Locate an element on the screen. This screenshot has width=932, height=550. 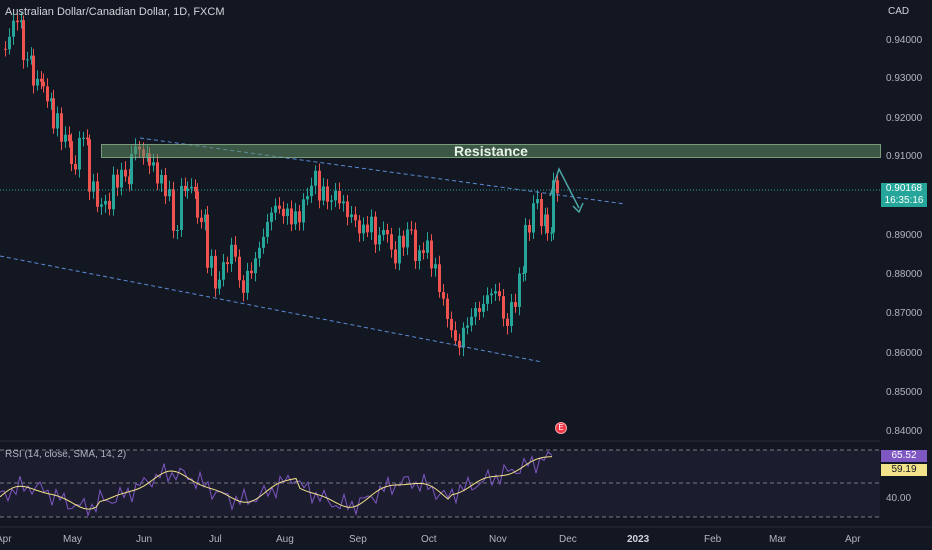
lower-trendline is located at coordinates (271, 309).